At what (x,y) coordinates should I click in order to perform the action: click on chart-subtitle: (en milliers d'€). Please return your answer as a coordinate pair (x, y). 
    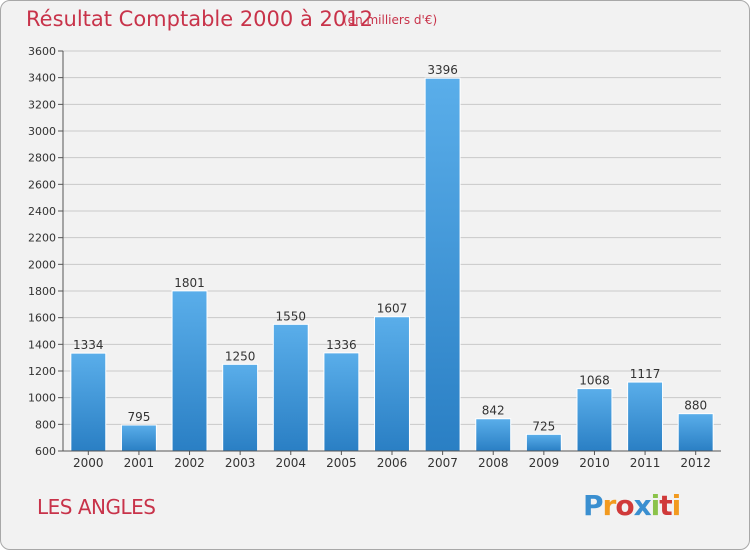
    Looking at the image, I should click on (390, 20).